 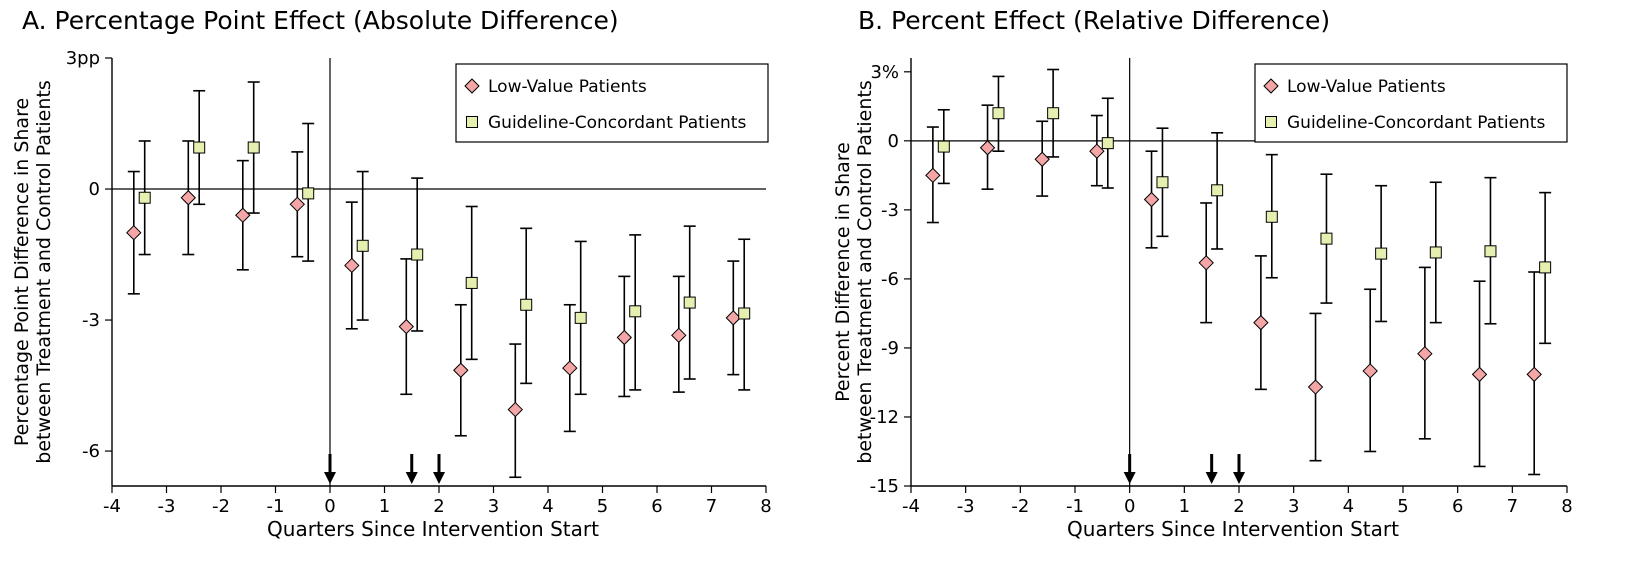 What do you see at coordinates (890, 348) in the screenshot?
I see `y-tick-label: -9` at bounding box center [890, 348].